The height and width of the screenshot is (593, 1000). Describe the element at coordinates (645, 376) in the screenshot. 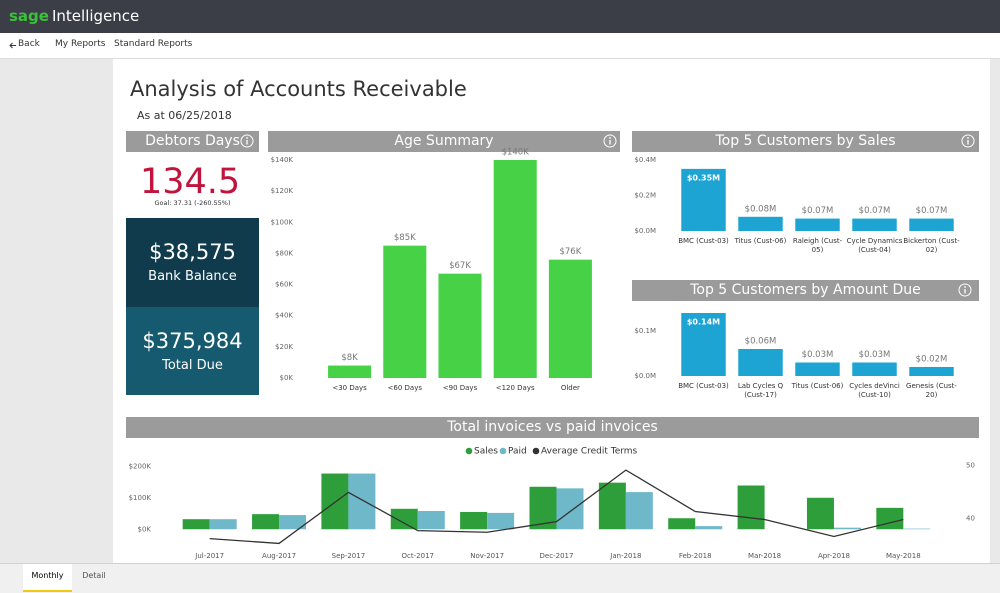

I see `y-tick-label: $0.0M` at that location.